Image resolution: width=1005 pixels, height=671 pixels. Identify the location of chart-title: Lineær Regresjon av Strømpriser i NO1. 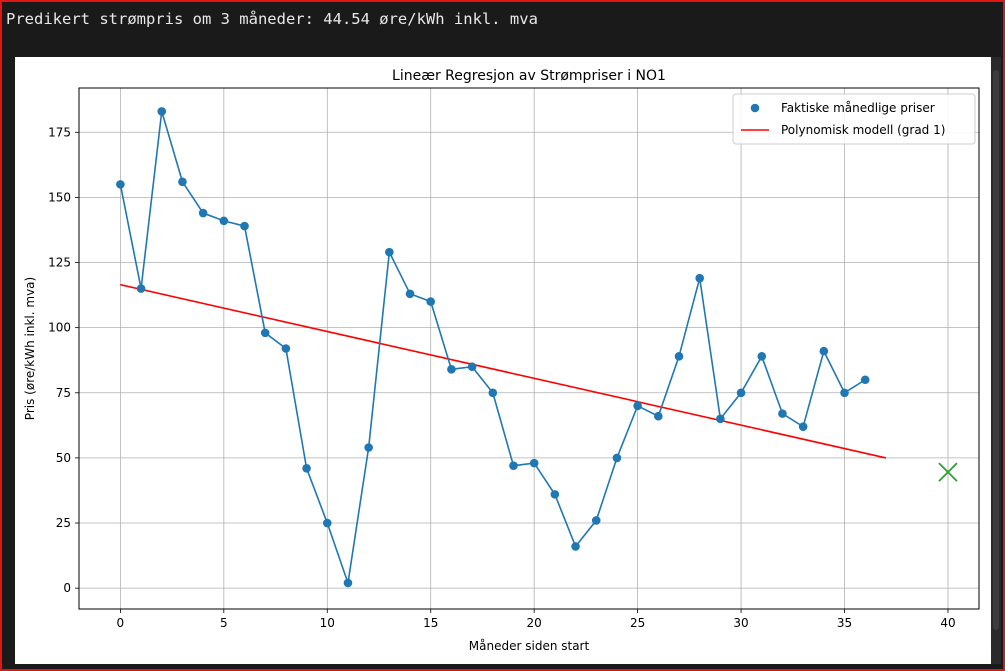
(529, 76).